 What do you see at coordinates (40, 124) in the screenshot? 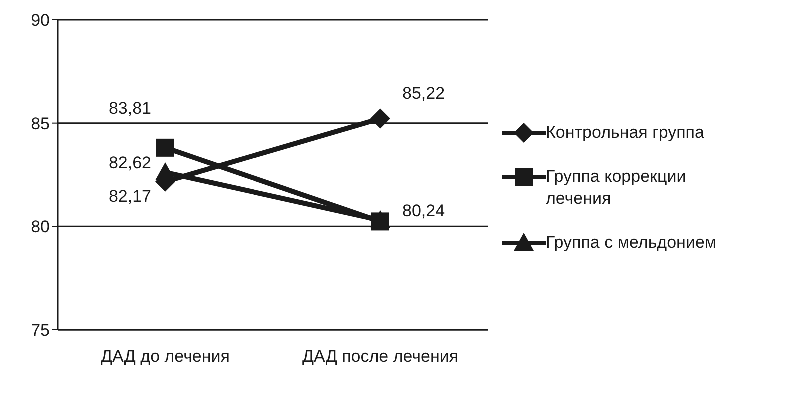
I see `y-tick-label: 85` at bounding box center [40, 124].